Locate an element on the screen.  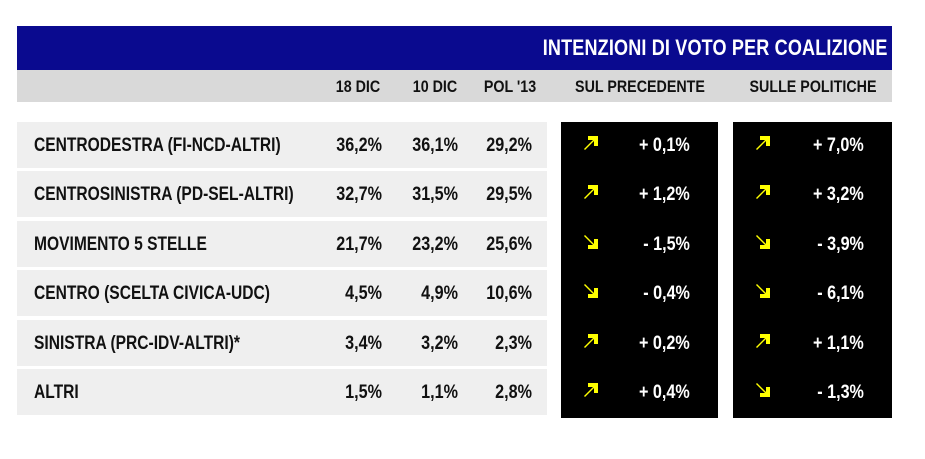
row-value: 23,2% is located at coordinates (435, 244).